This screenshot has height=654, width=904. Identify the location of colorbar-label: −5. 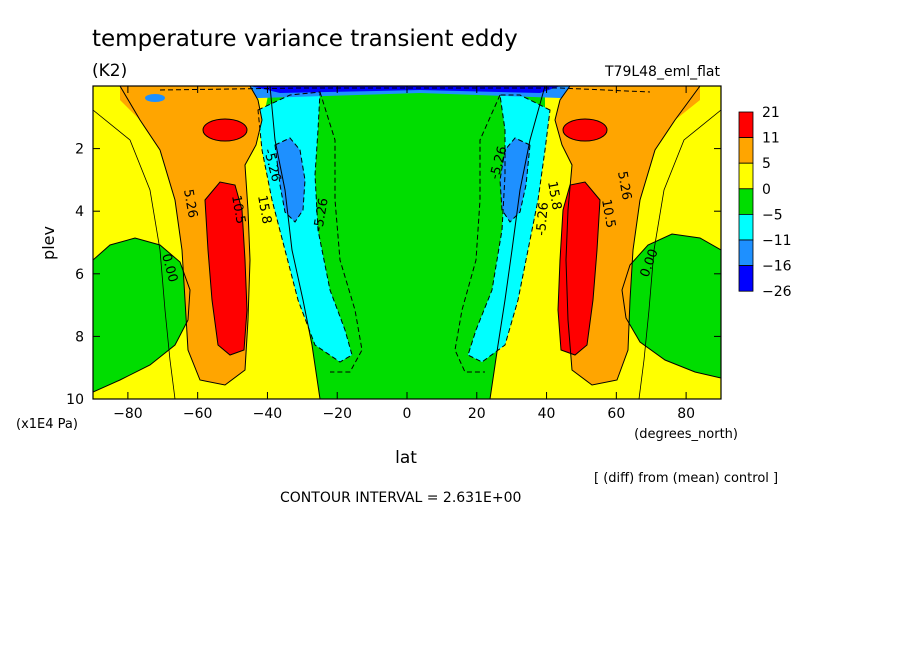
(772, 215).